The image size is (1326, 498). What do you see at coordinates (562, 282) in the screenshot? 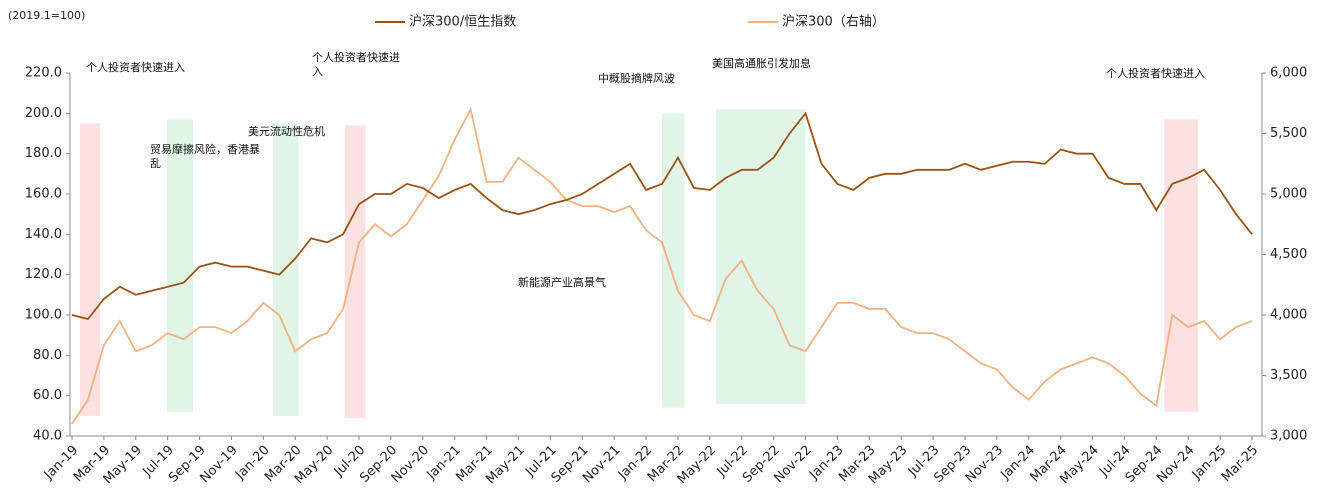
I see `annotation: 新能源产业高景气` at bounding box center [562, 282].